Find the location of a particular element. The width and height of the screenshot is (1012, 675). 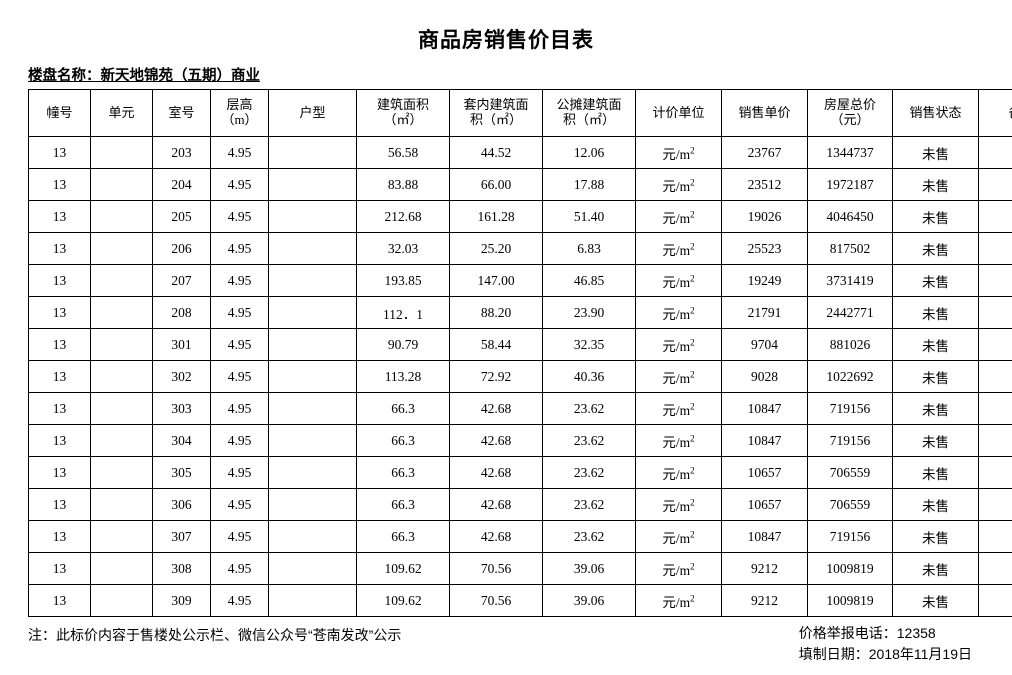

header-build-area: 建筑面积 （㎡） is located at coordinates (403, 113).